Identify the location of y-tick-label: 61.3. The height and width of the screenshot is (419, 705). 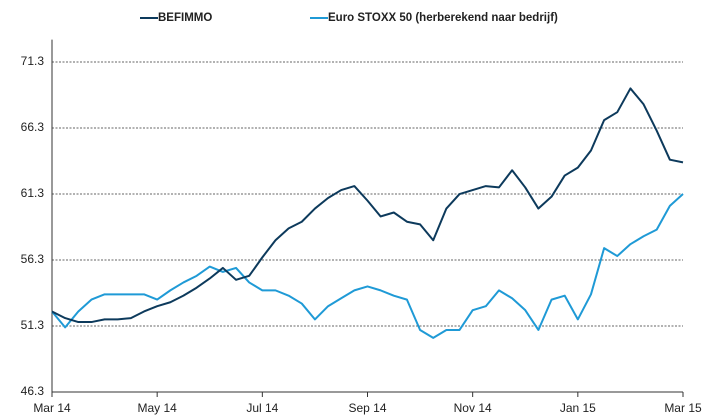
(33, 193).